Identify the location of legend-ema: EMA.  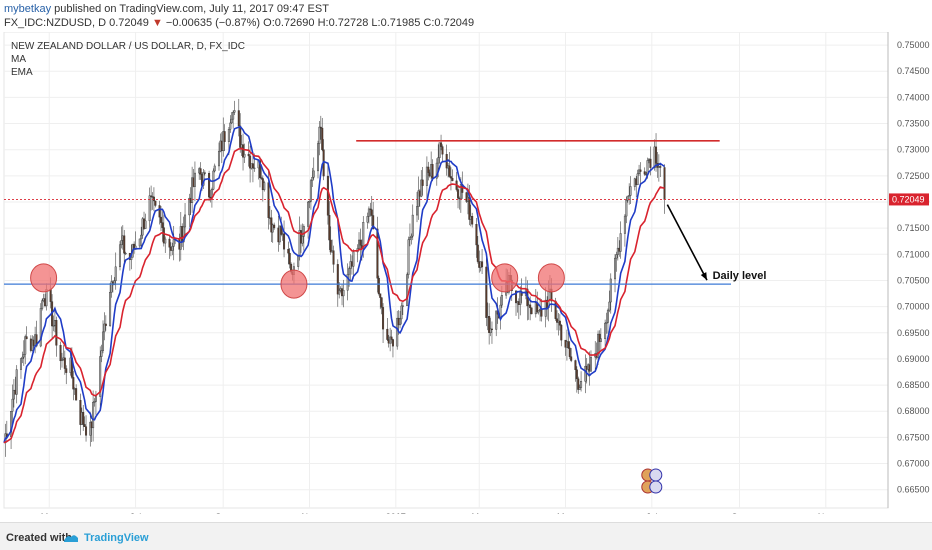
(22, 72).